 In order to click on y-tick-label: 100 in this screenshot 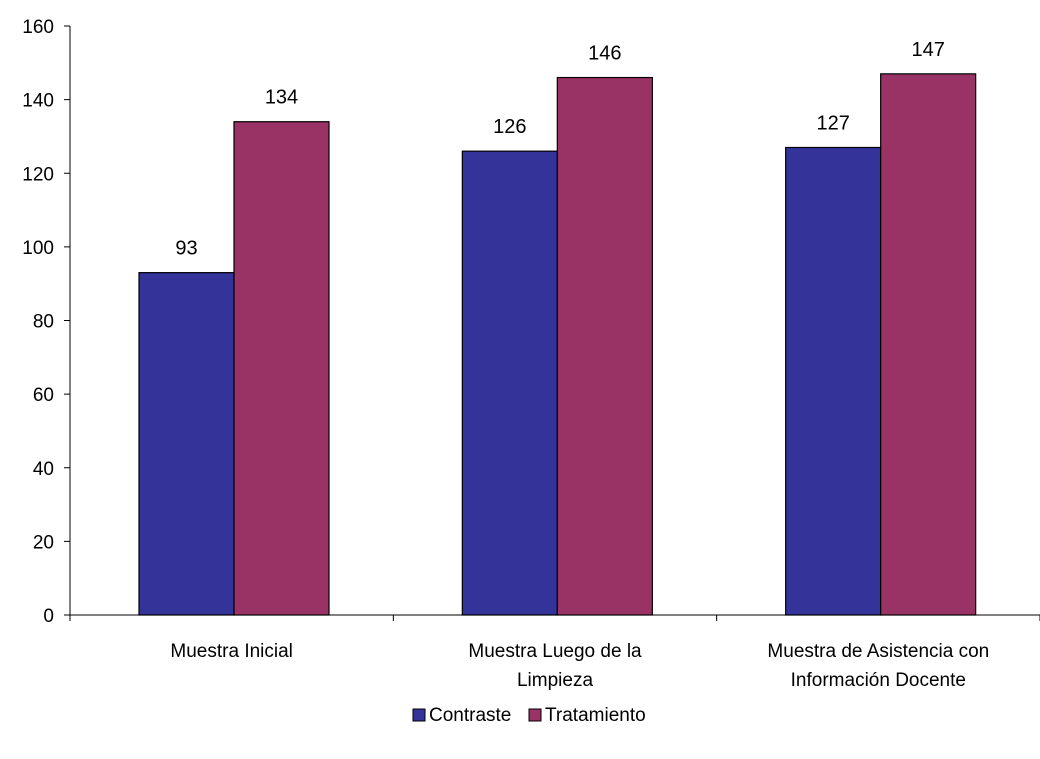, I will do `click(38, 248)`.